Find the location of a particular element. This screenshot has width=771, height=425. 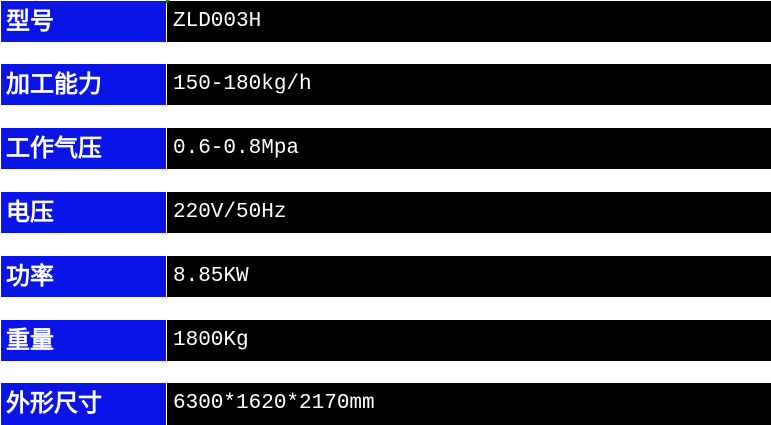

spec-row-power: 功率 8.85KW is located at coordinates (386, 276).